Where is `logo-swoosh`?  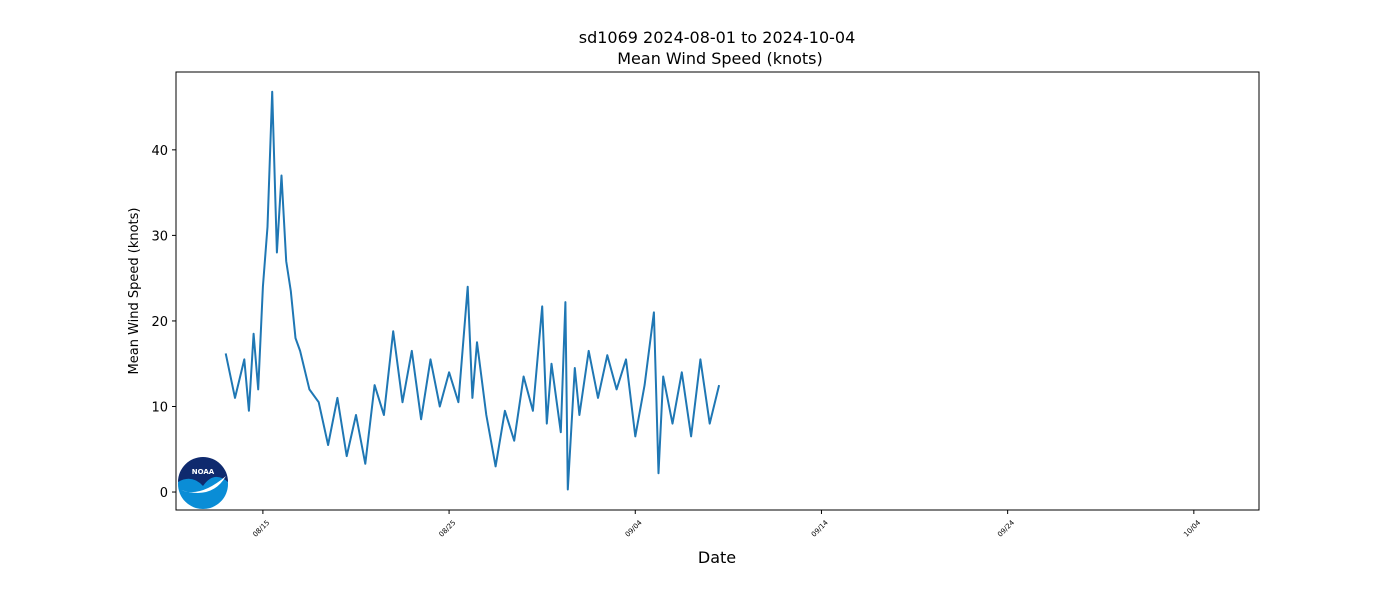 logo-swoosh is located at coordinates (203, 484).